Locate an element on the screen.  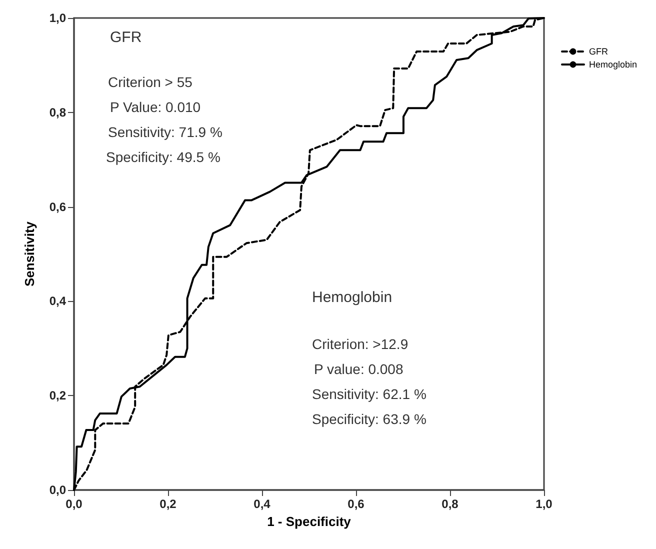
legend-label: Hemoglobin is located at coordinates (613, 65).